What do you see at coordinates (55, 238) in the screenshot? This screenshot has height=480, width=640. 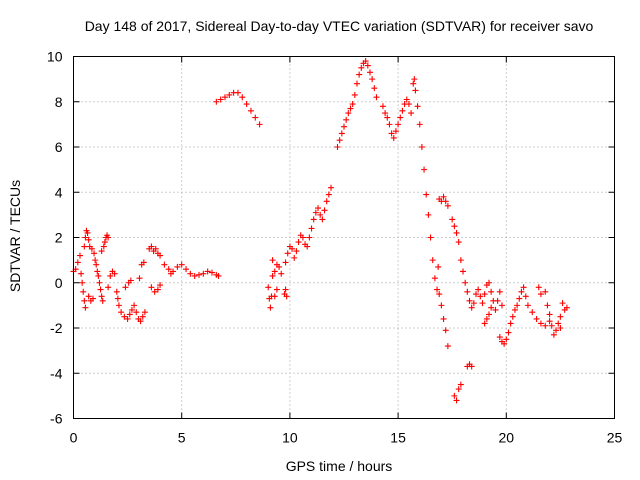 I see `y-tick-labels: -6 -4 -2 0 2 4 6 8 10` at bounding box center [55, 238].